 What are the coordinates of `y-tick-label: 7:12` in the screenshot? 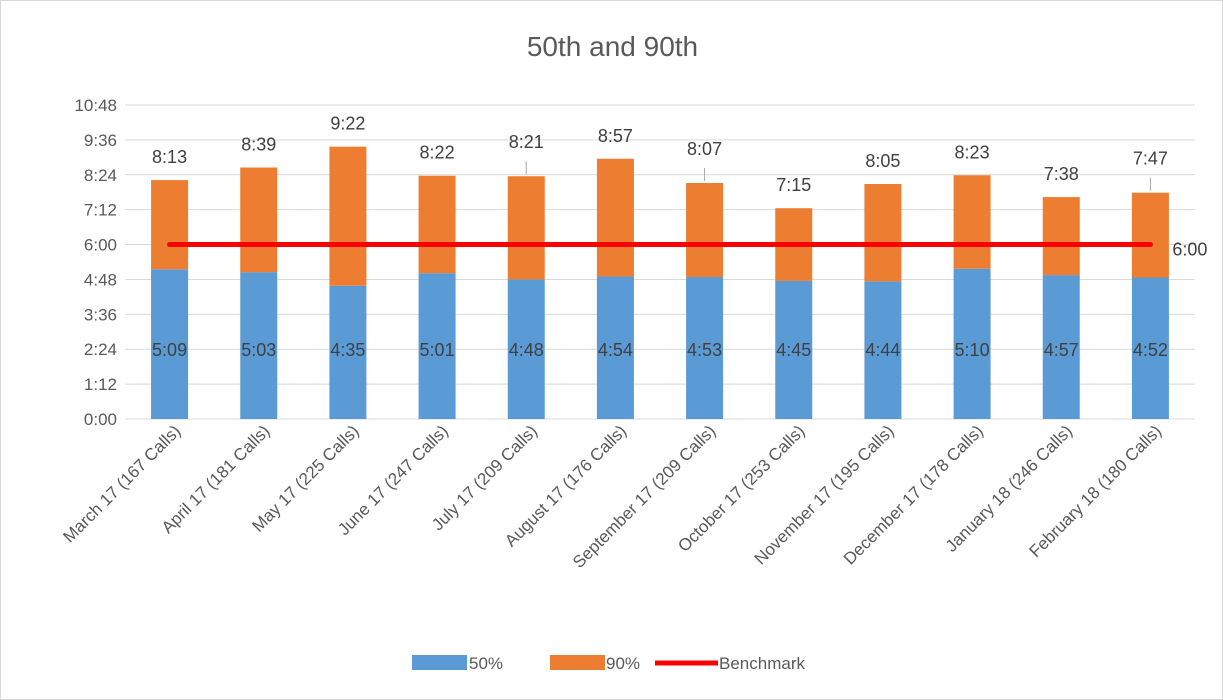 It's located at (100, 210).